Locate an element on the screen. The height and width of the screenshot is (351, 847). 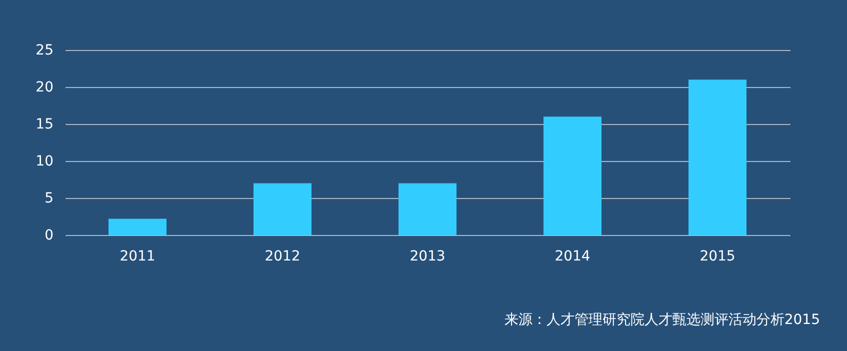
x-tick-label: 2012 is located at coordinates (282, 256).